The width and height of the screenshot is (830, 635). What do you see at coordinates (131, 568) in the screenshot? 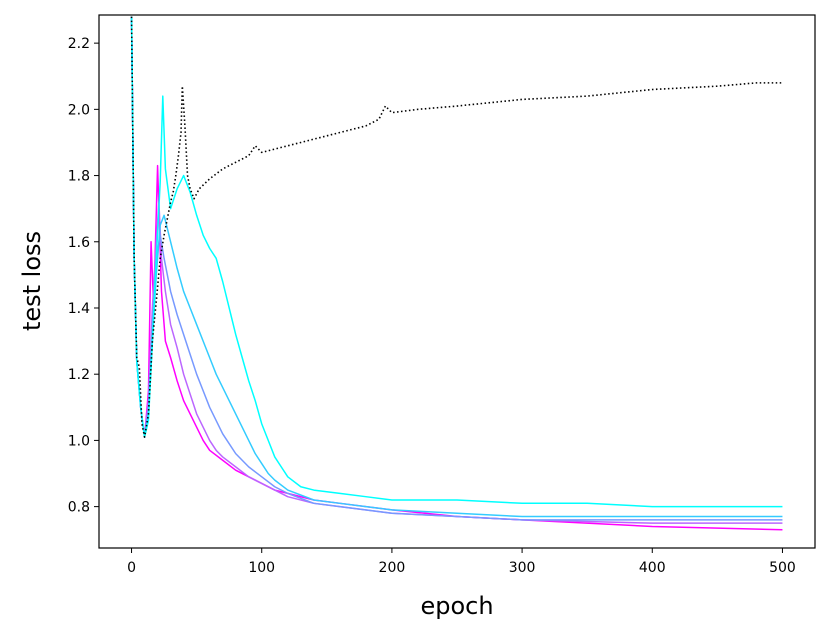
I see `x-tick-label: 0` at bounding box center [131, 568].